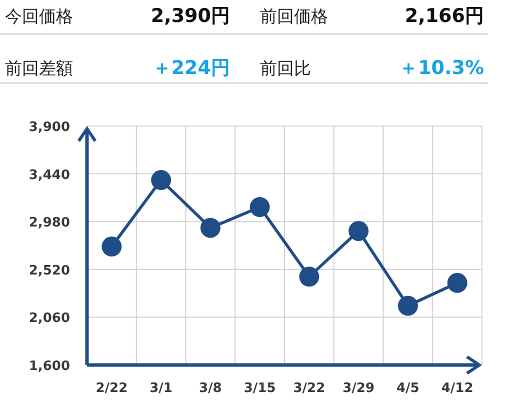 This screenshot has width=528, height=412. I want to click on x-tick-label: 3/1, so click(161, 388).